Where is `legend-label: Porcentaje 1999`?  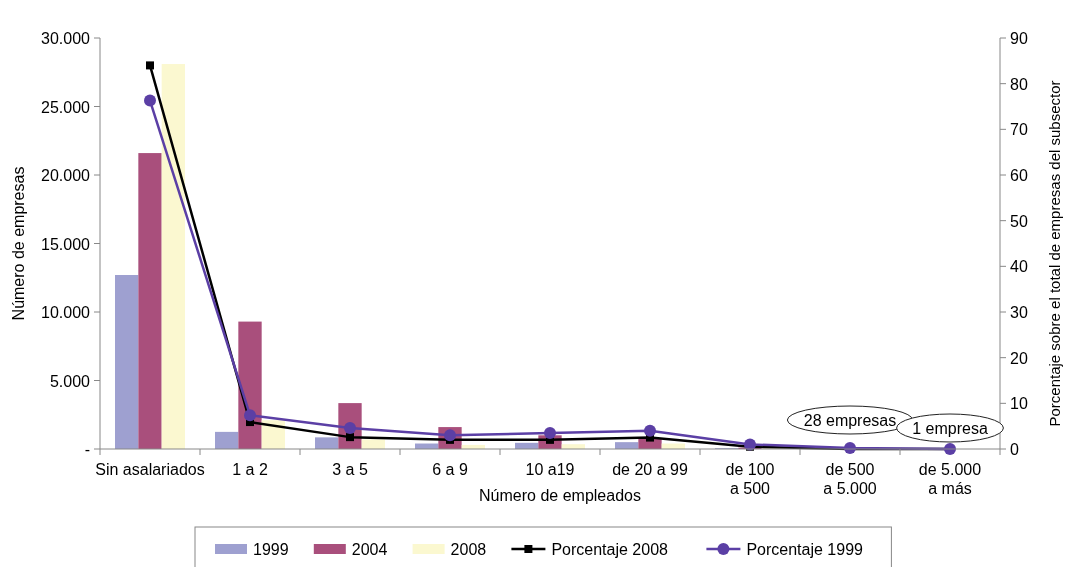
legend-label: Porcentaje 1999 is located at coordinates (805, 549).